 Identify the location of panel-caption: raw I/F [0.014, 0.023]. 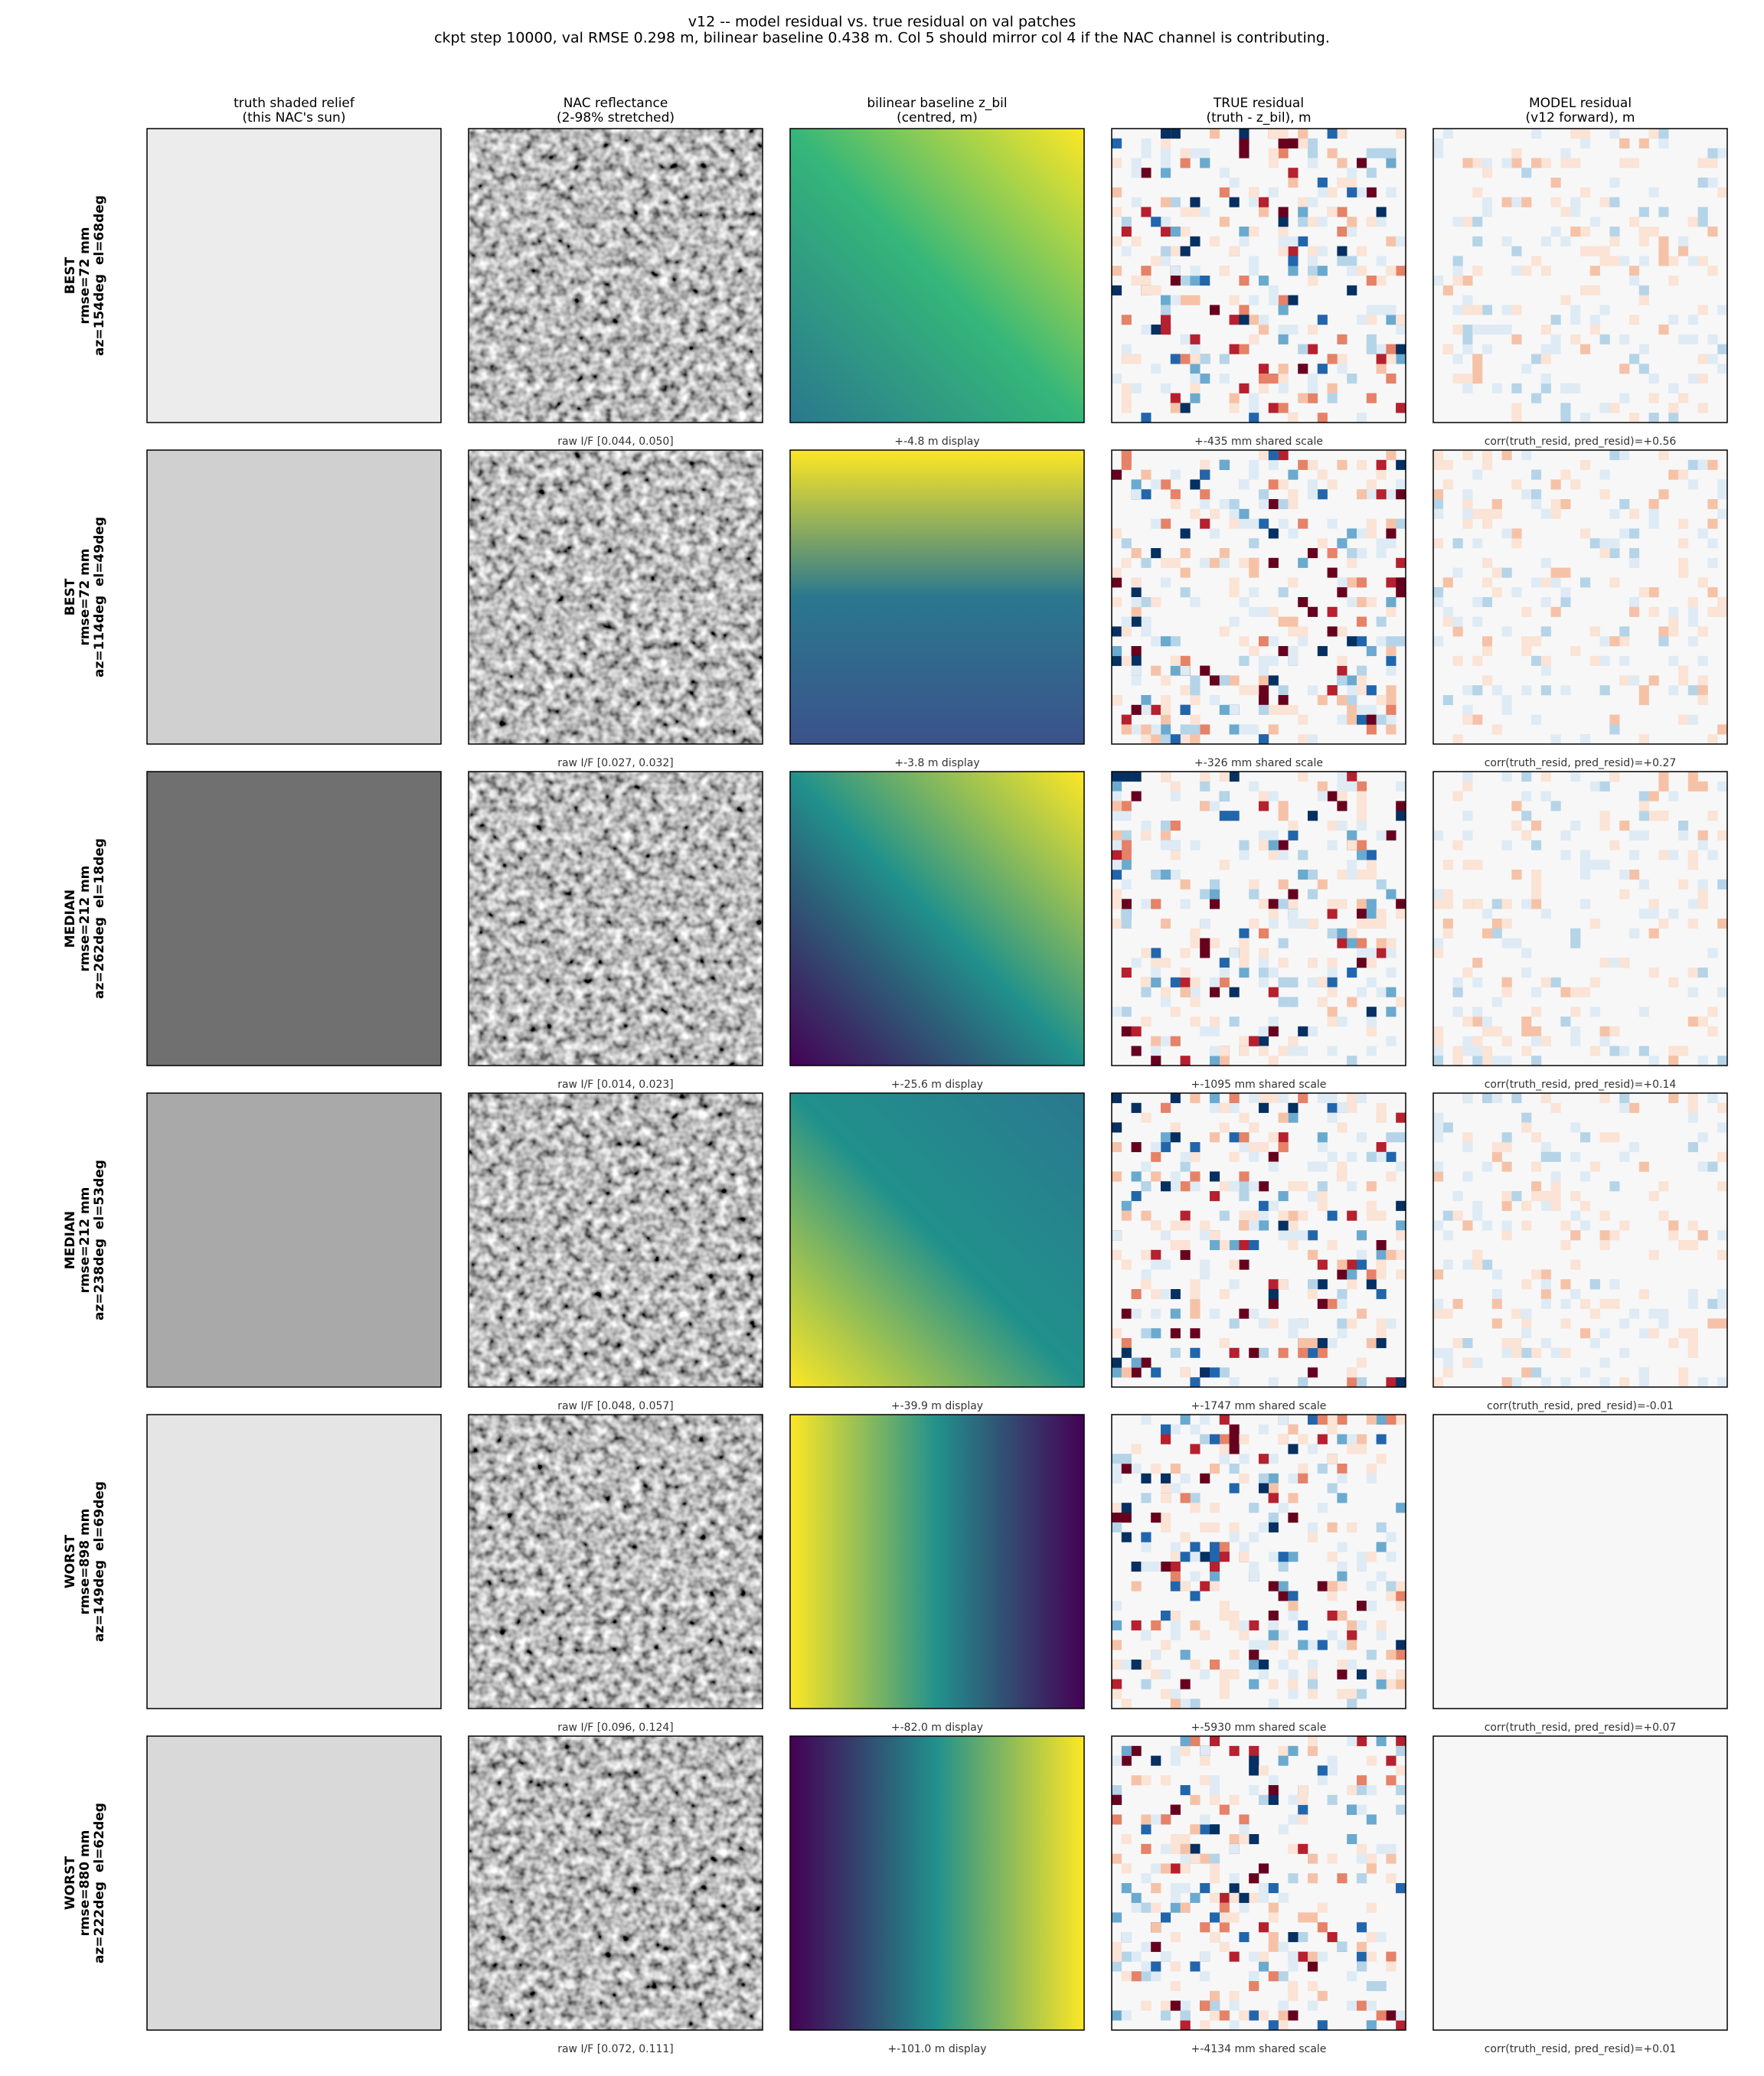
(615, 1085).